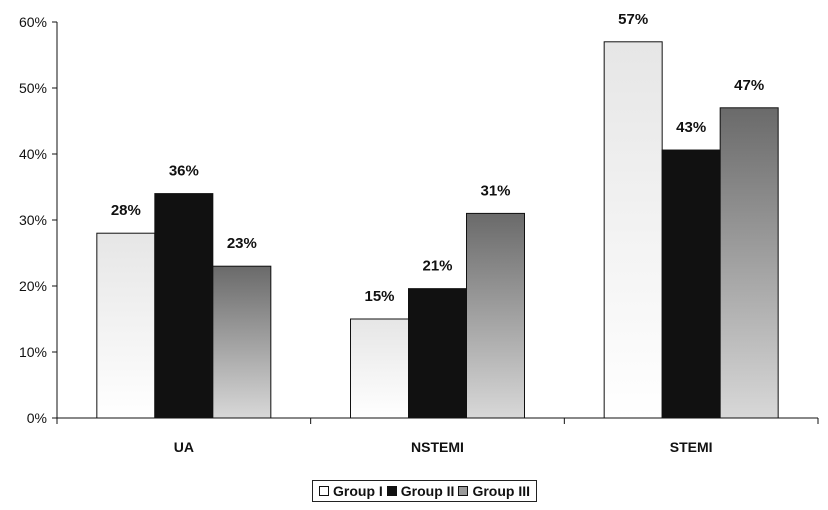 Image resolution: width=828 pixels, height=510 pixels. I want to click on legend-label-group-3: Group III, so click(501, 491).